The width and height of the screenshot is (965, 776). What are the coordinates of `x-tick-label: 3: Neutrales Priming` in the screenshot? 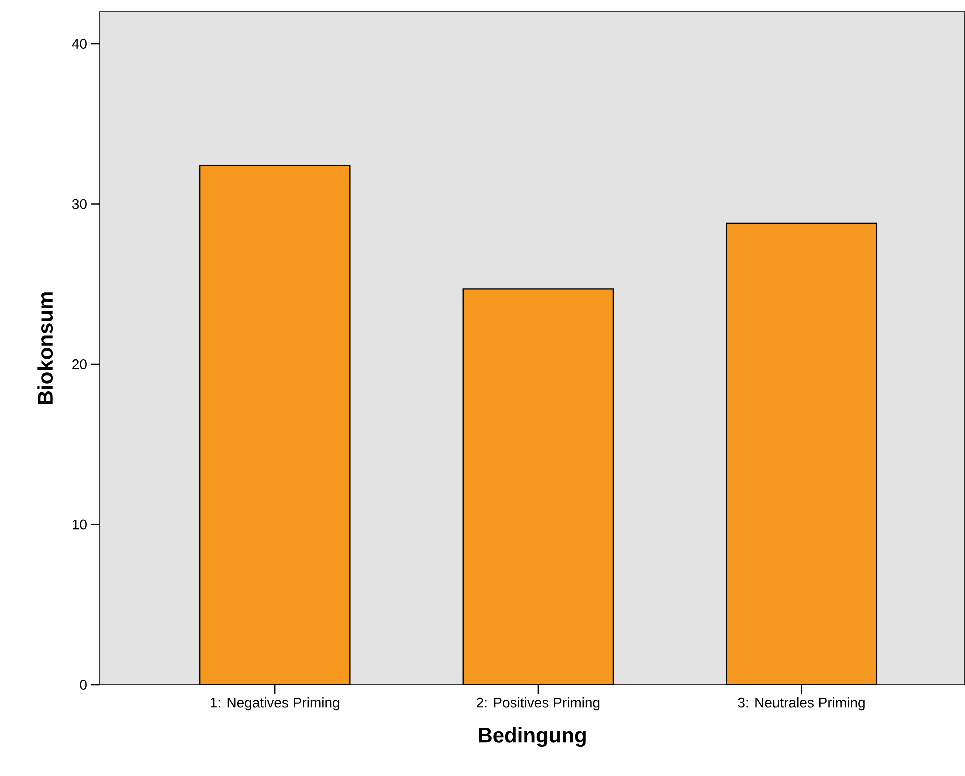 It's located at (801, 704).